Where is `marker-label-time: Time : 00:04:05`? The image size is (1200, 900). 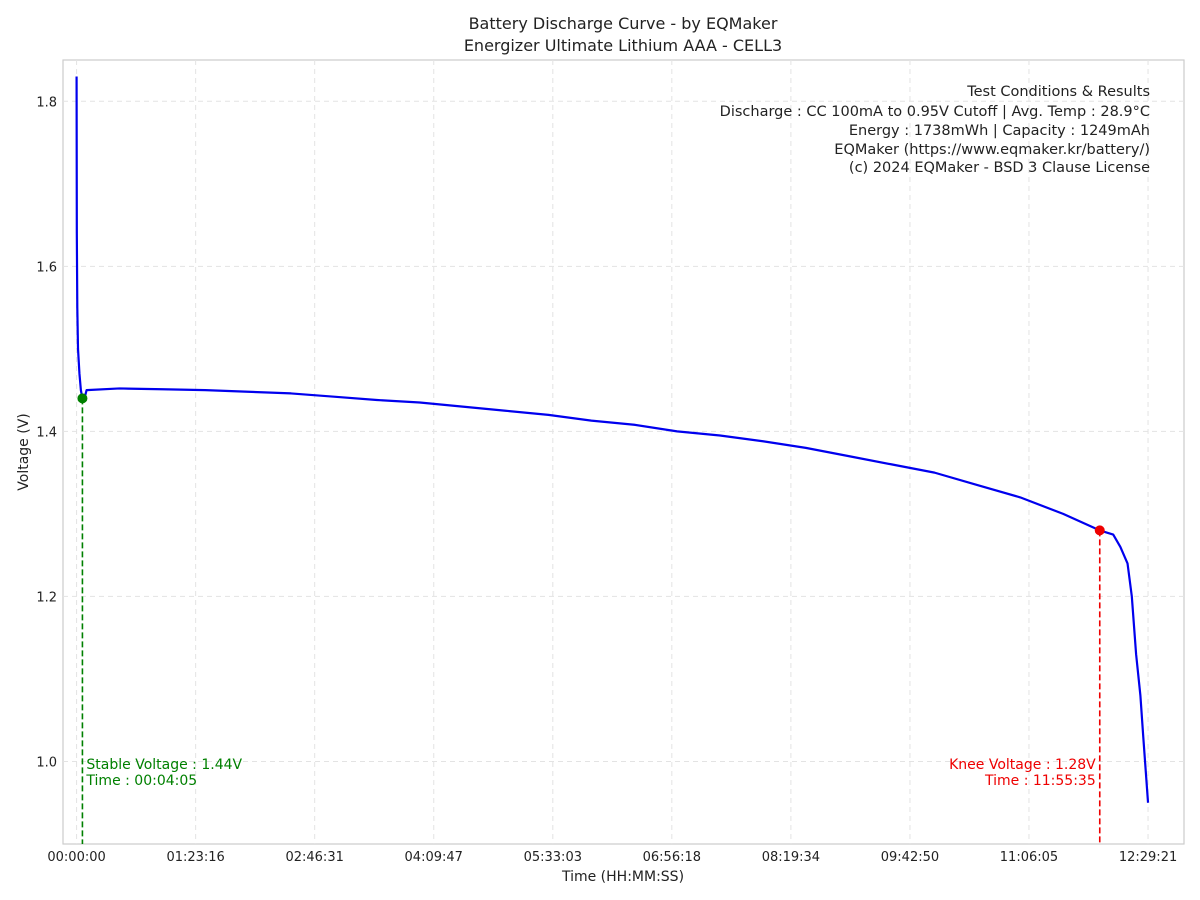 marker-label-time: Time : 00:04:05 is located at coordinates (141, 781).